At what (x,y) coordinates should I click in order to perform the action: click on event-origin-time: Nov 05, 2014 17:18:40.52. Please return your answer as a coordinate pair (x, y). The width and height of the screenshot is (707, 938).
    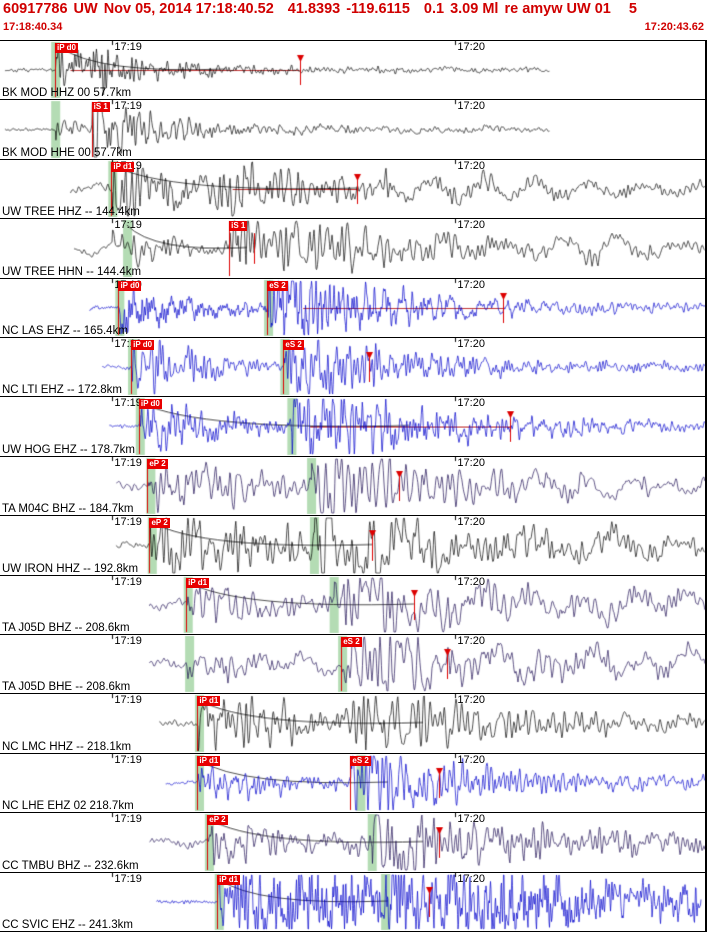
    Looking at the image, I should click on (188, 9).